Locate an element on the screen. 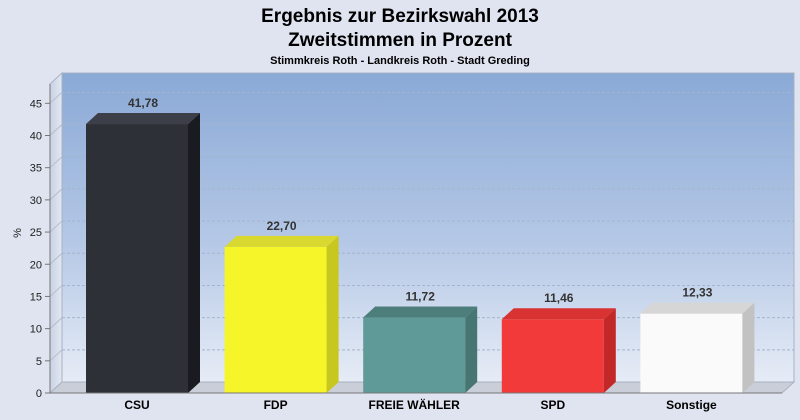 This screenshot has height=420, width=800. y-axis-ticks: 0 5 10 15 20 25 30 35 40 45 is located at coordinates (40, 249).